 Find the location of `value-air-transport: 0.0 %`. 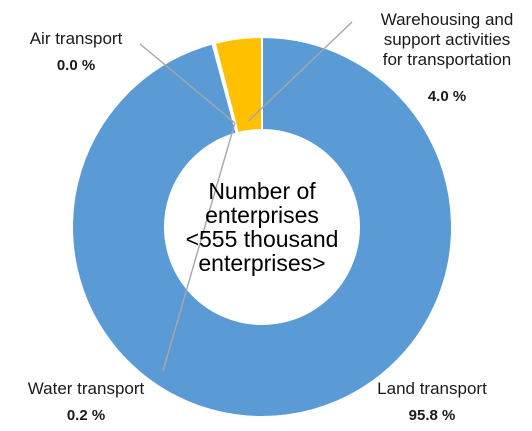

value-air-transport: 0.0 % is located at coordinates (76, 65).